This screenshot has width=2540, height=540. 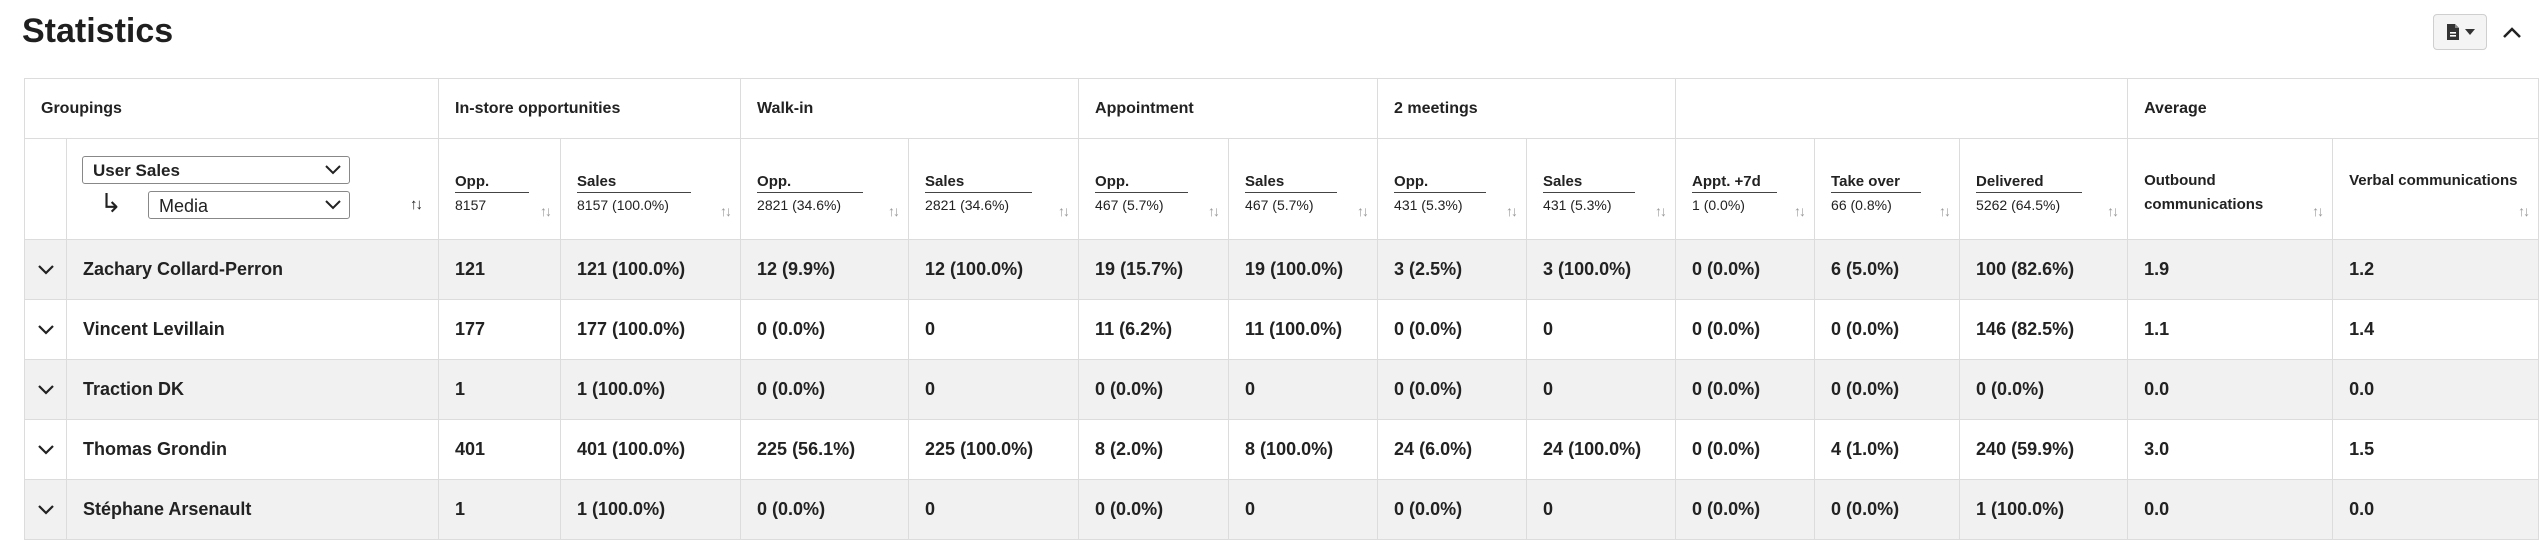 I want to click on table-cell: 1 (100.0%), so click(x=651, y=509).